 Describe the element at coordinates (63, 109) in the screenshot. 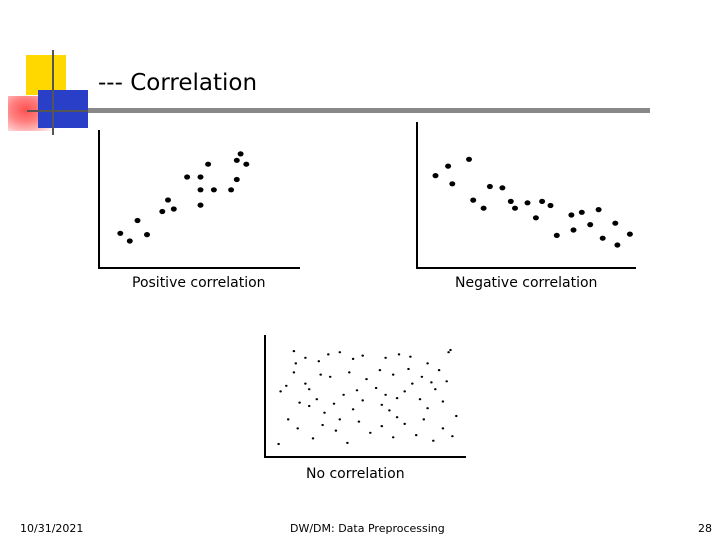

I see `logo-blue-square` at that location.